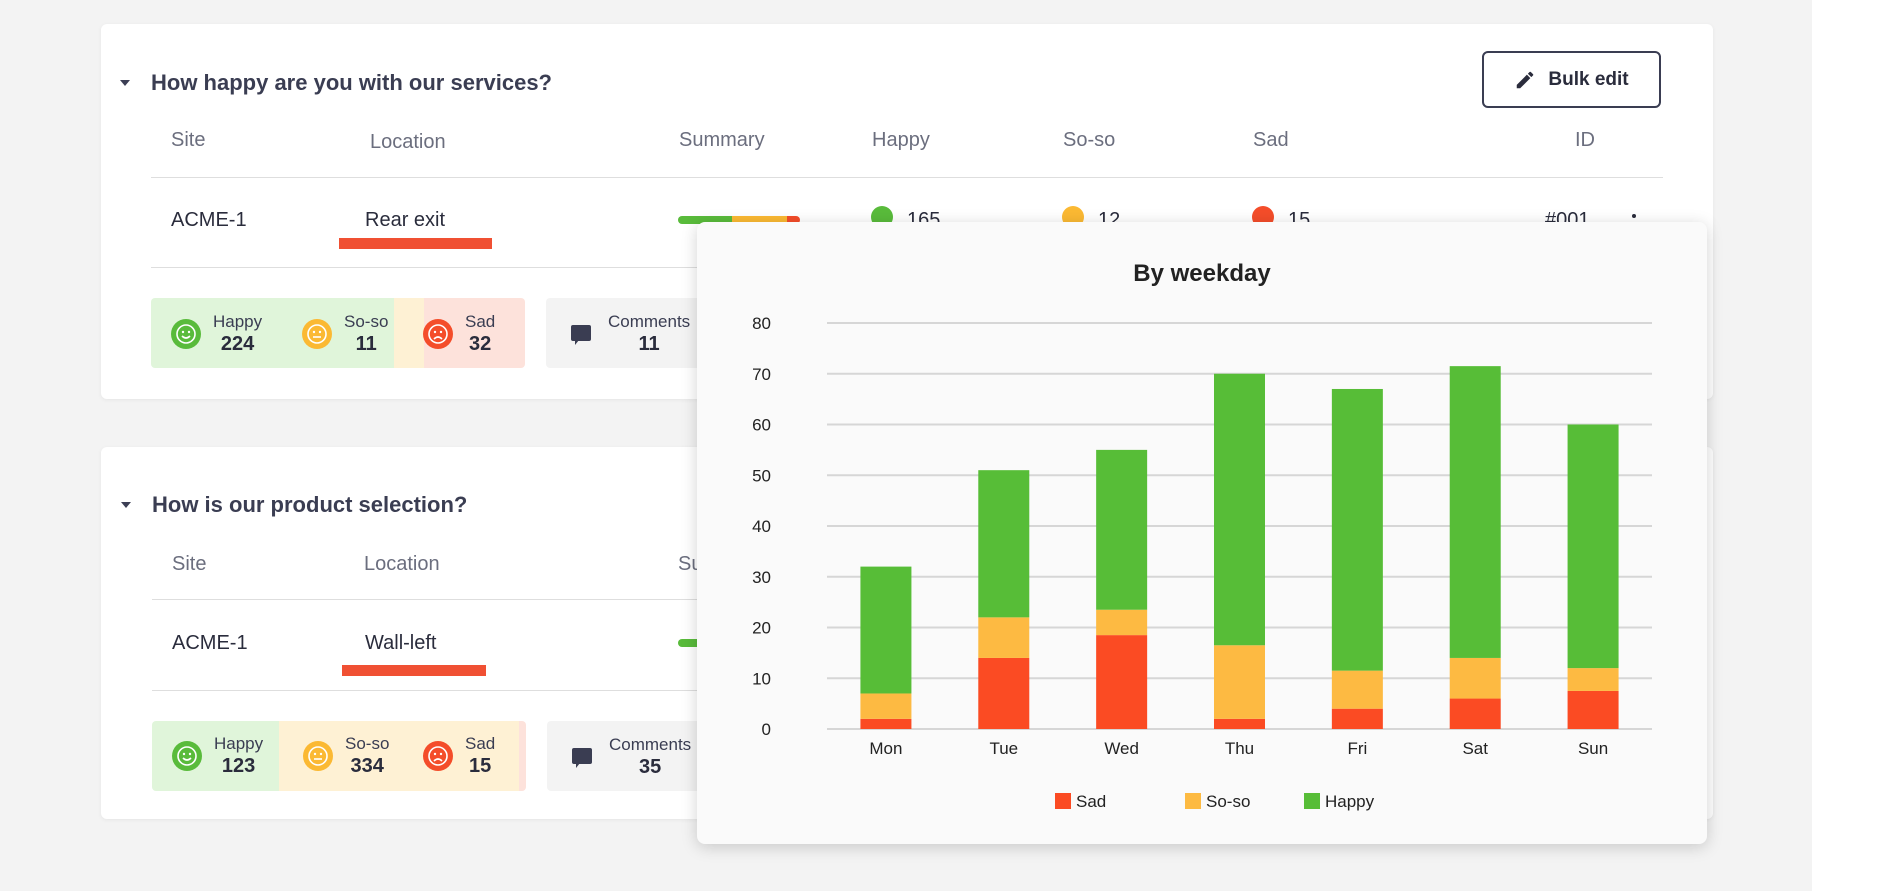  What do you see at coordinates (1239, 682) in the screenshot?
I see `bar-soso-thu` at bounding box center [1239, 682].